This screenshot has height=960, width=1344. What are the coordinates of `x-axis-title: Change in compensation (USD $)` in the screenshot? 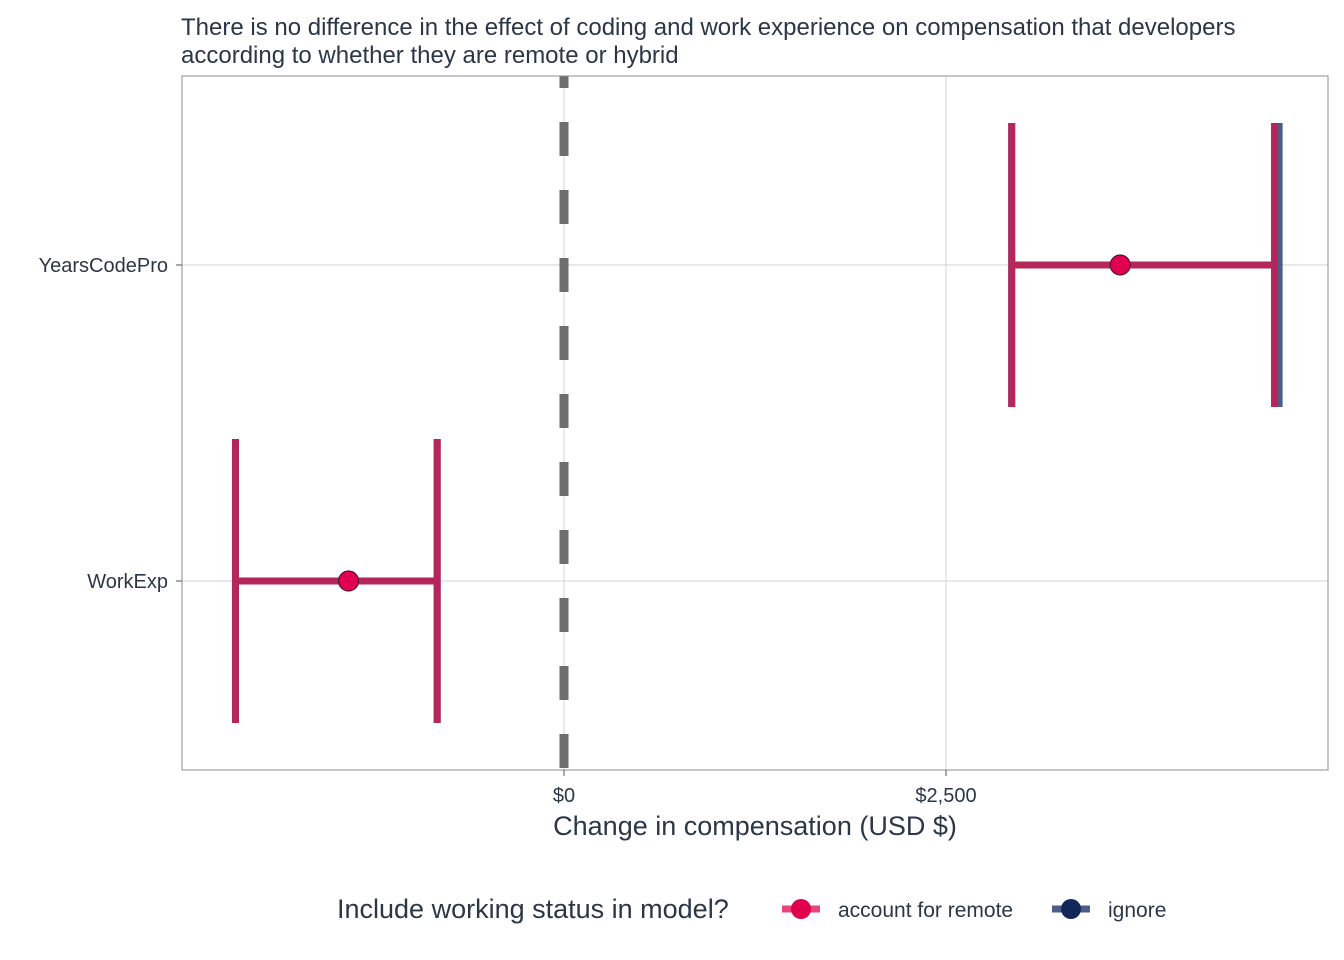 It's located at (755, 826).